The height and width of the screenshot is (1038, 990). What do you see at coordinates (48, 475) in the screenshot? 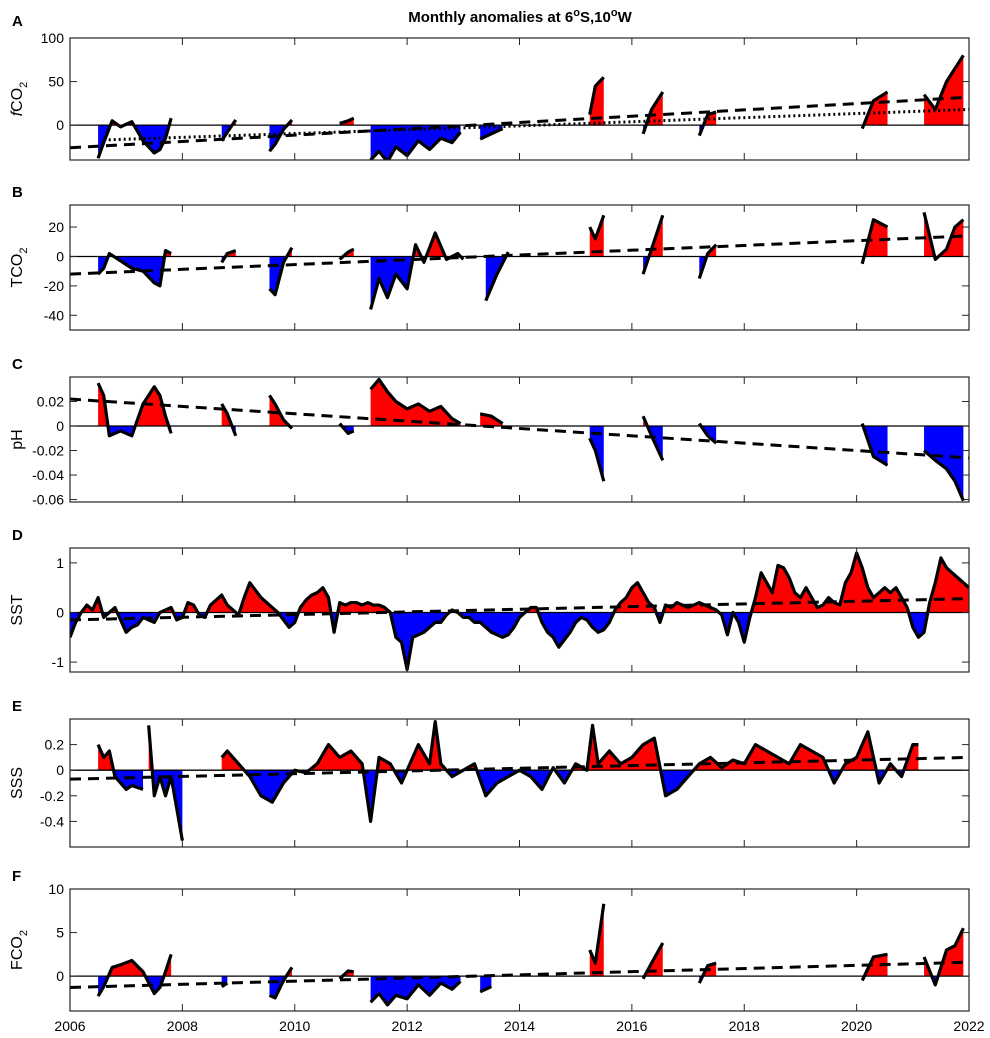
I see `y-tick-label: -0.04` at bounding box center [48, 475].